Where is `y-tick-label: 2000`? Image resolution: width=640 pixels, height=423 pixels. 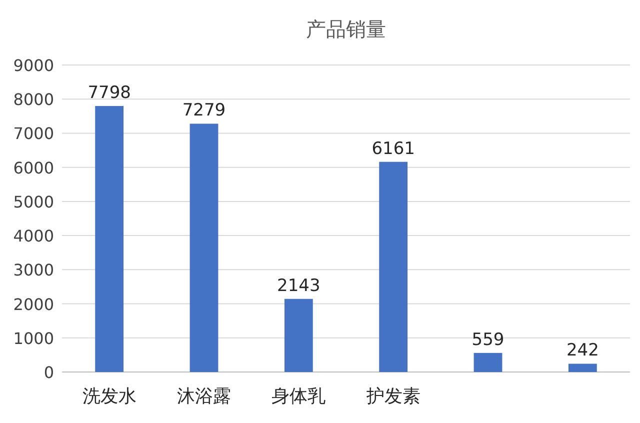 y-tick-label: 2000 is located at coordinates (33, 304).